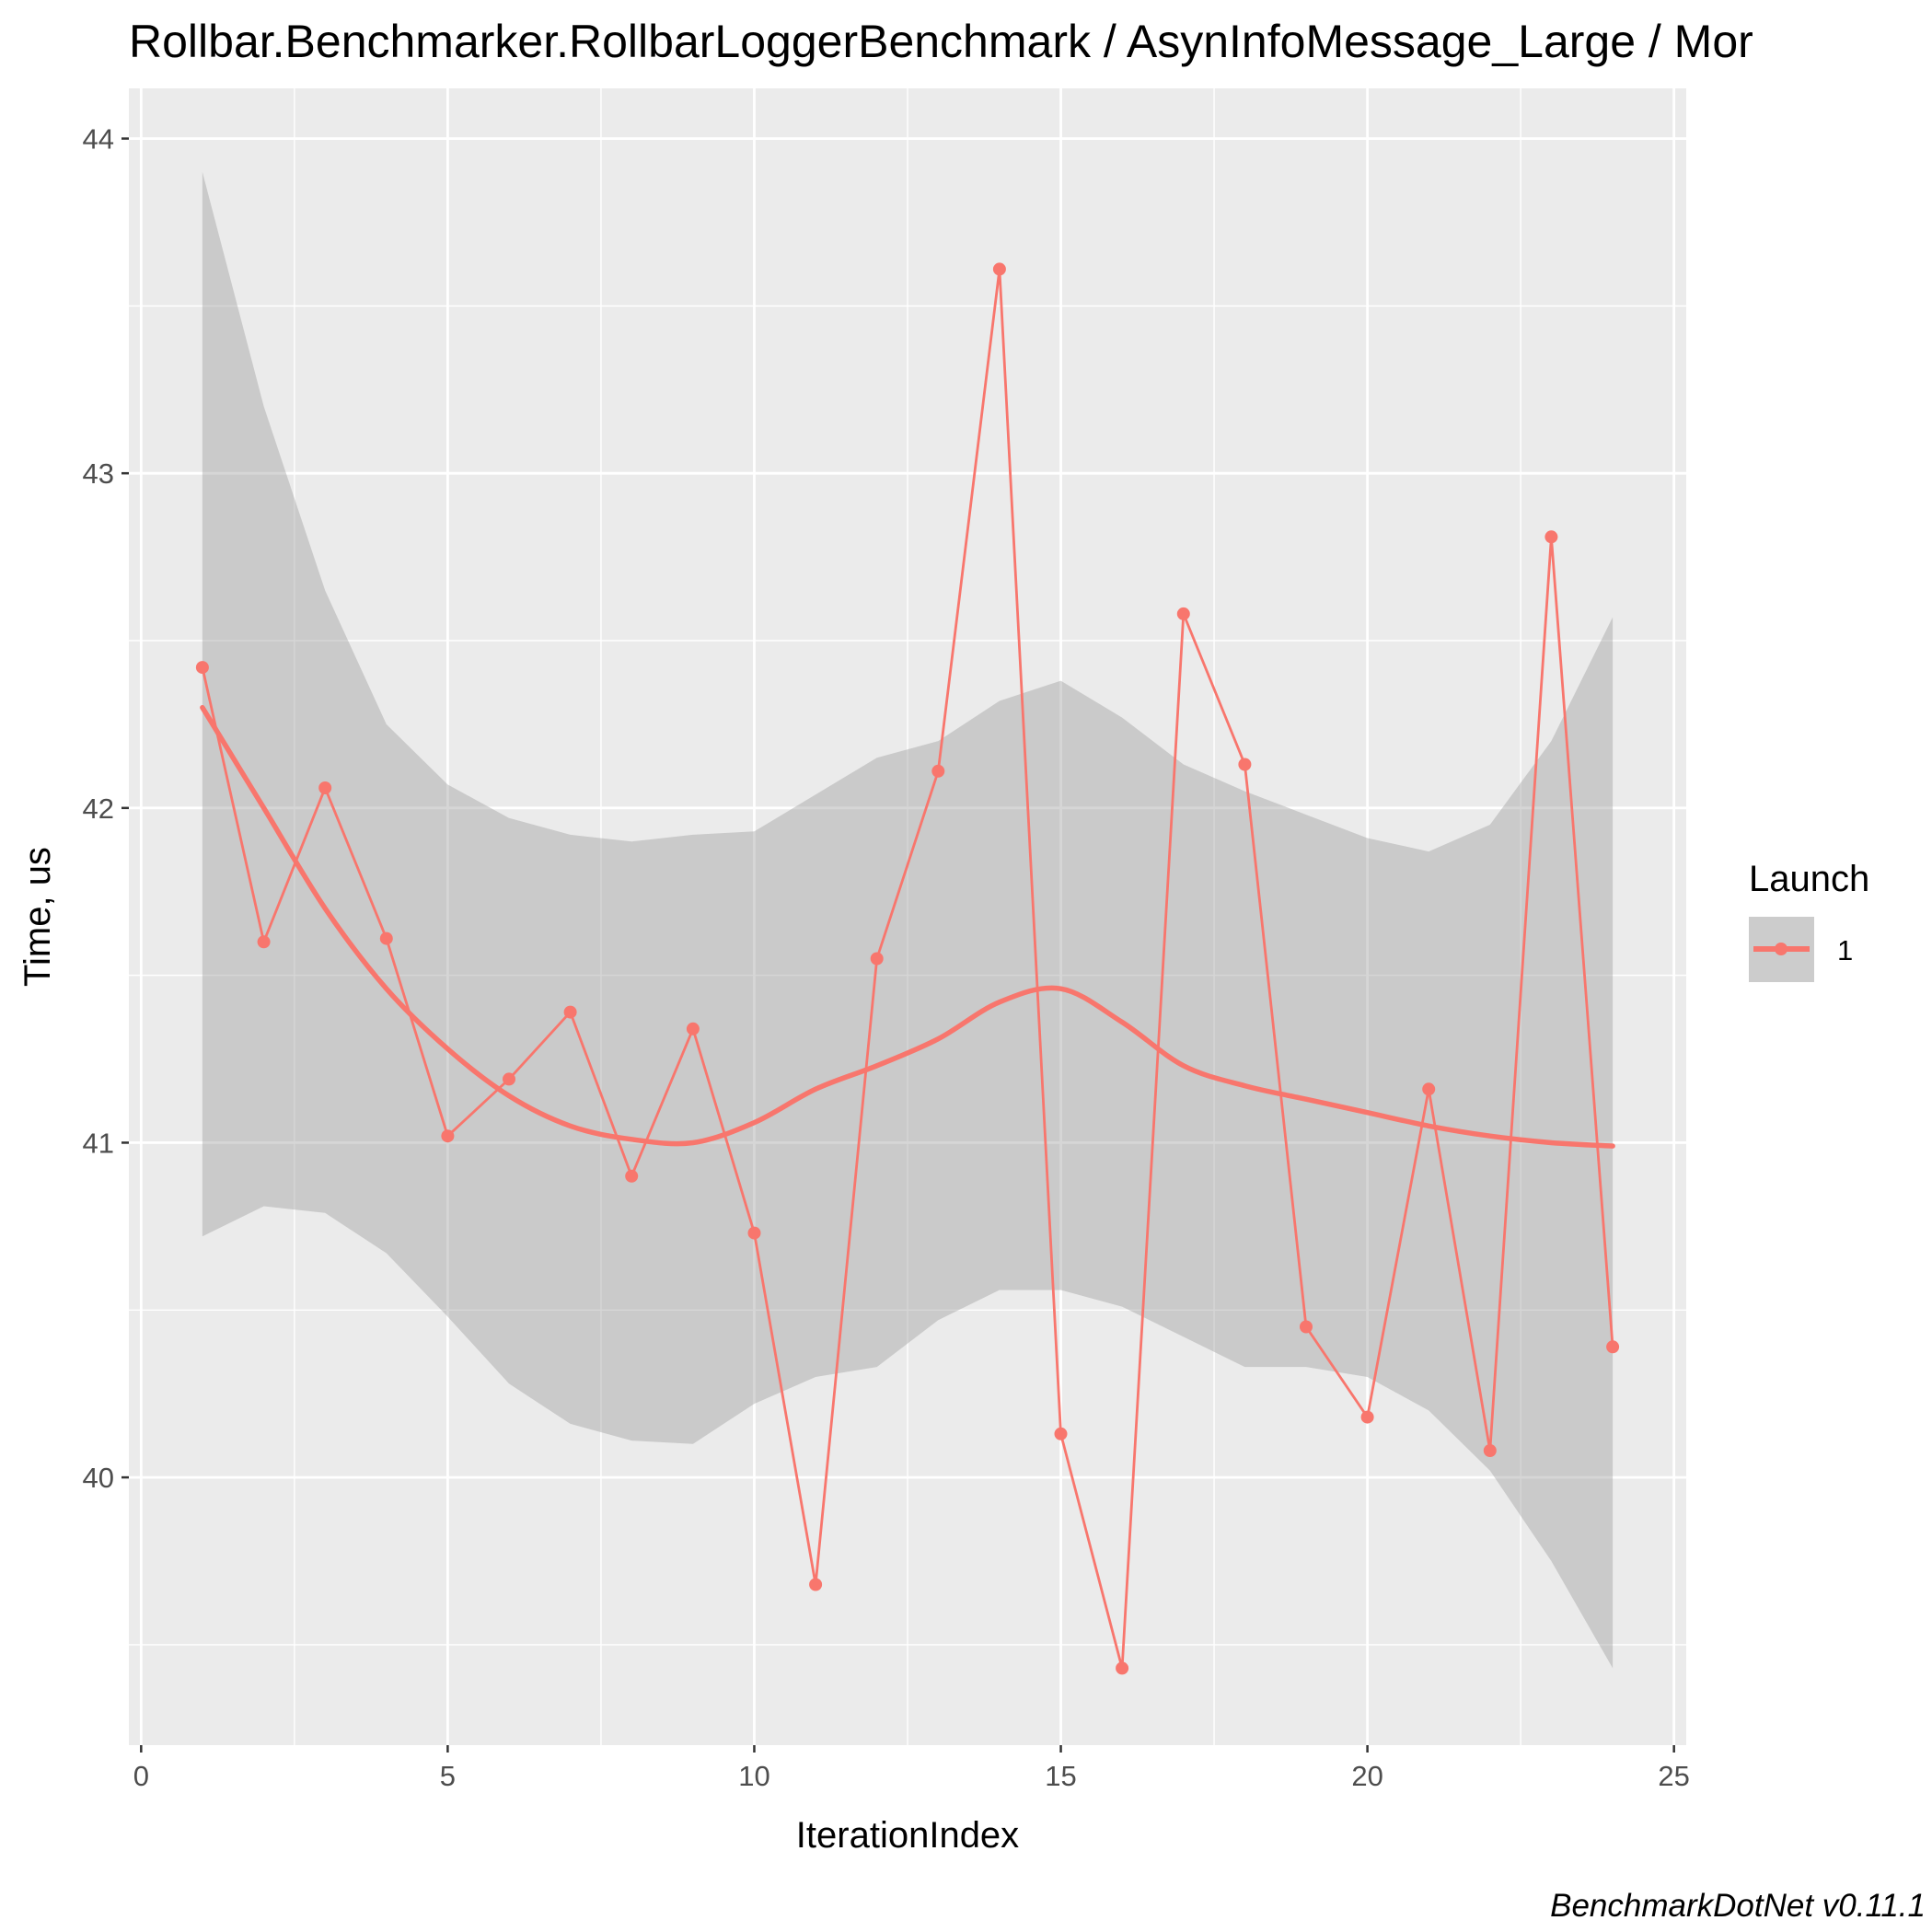  I want to click on y-tick-label: 41, so click(99, 1143).